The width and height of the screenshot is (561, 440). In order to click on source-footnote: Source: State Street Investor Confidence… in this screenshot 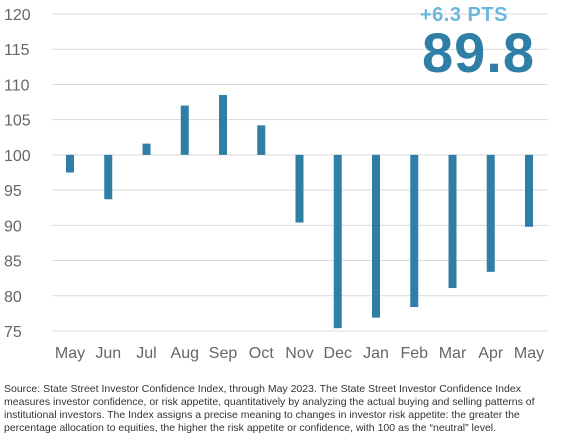, I will do `click(269, 408)`.